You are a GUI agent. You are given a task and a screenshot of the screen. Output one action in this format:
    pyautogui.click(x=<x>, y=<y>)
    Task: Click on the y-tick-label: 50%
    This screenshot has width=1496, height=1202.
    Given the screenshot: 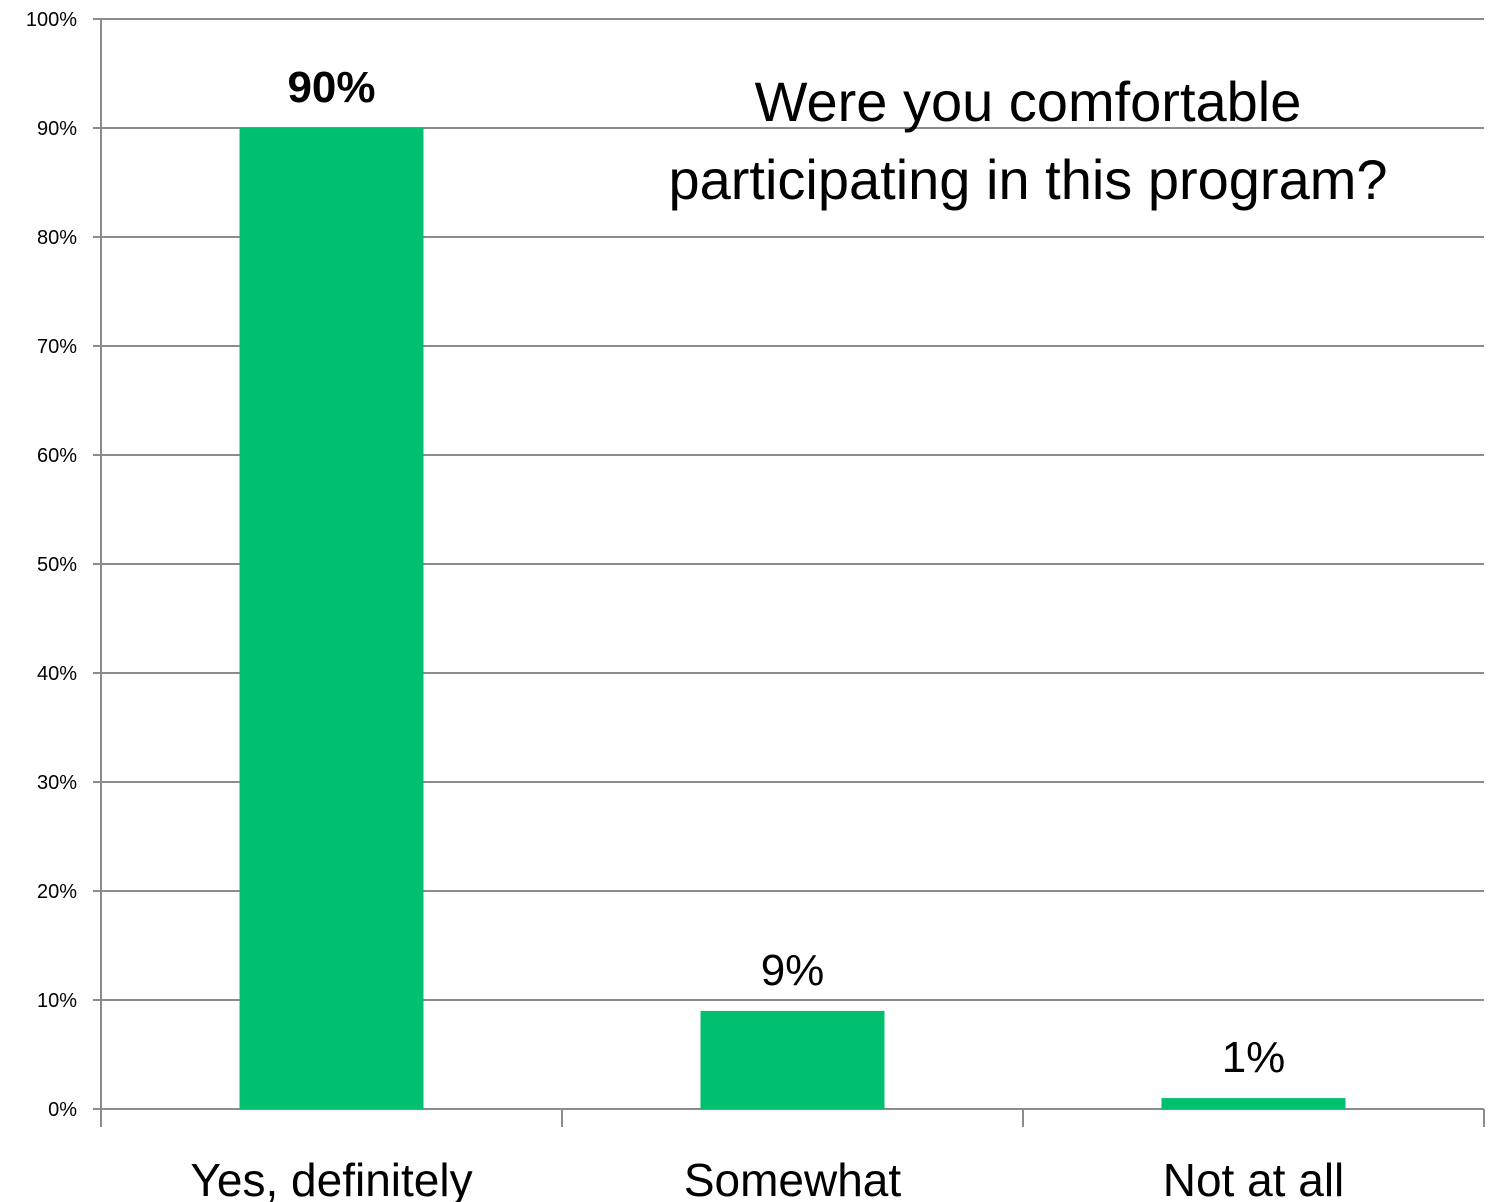 What is the action you would take?
    pyautogui.click(x=57, y=565)
    